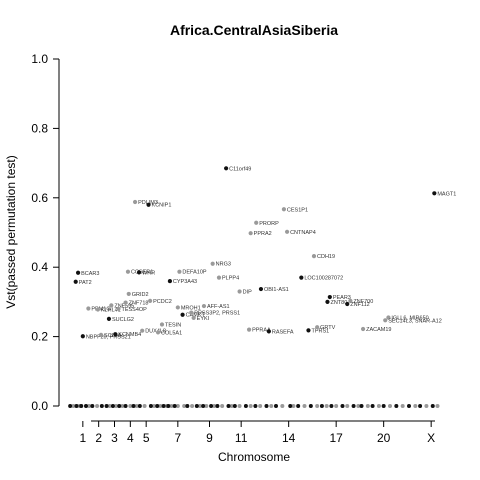 Image resolution: width=480 pixels, height=480 pixels. What do you see at coordinates (85, 283) in the screenshot?
I see `point-label: PAT2` at bounding box center [85, 283].